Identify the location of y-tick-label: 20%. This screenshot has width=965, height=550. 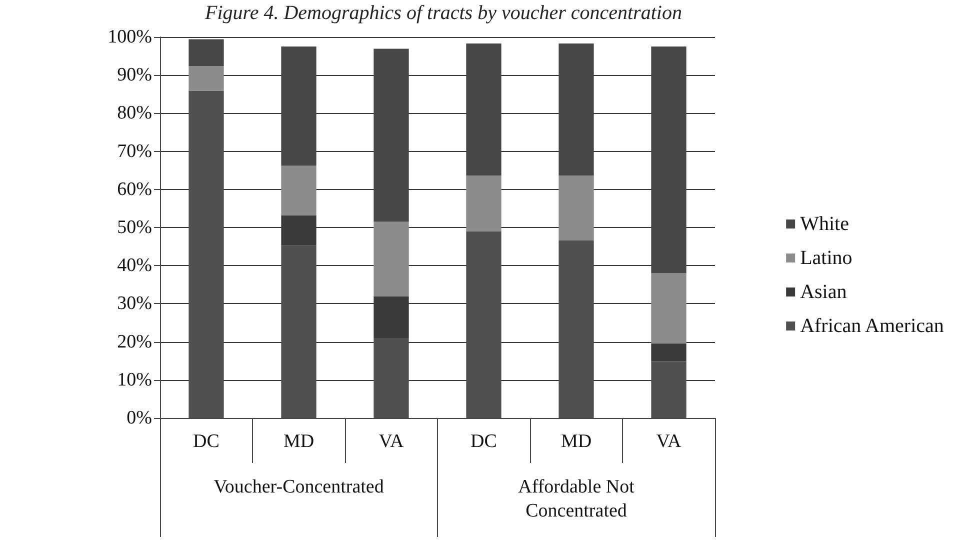
(134, 341).